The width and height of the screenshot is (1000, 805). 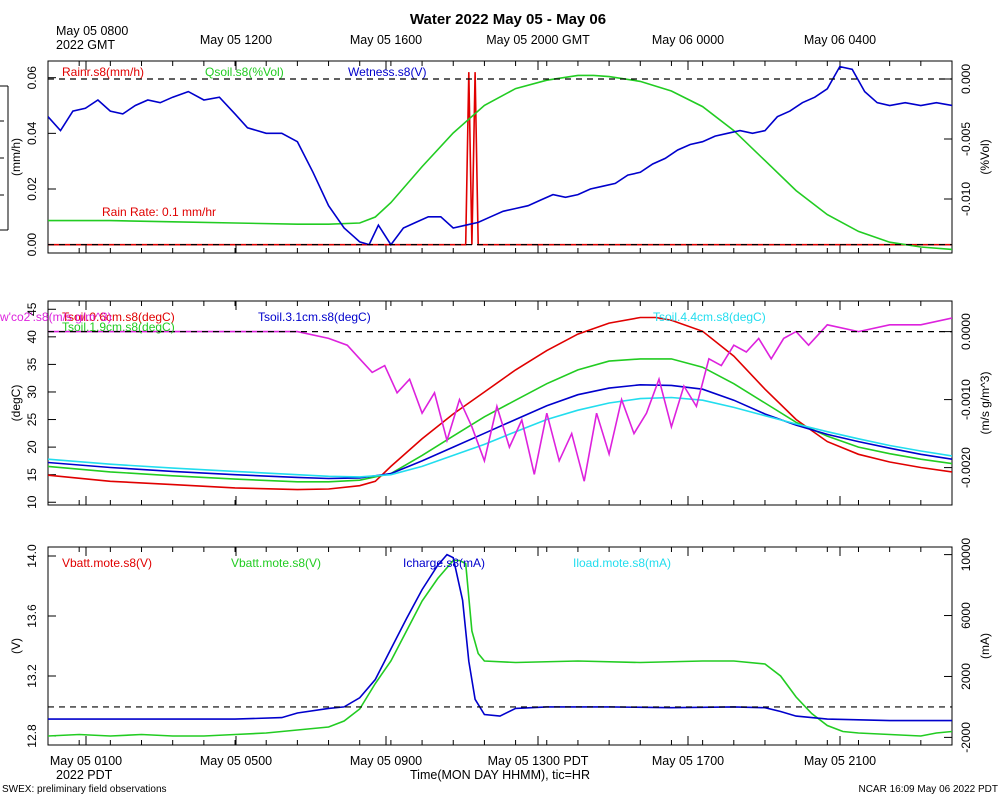 What do you see at coordinates (386, 40) in the screenshot?
I see `top-axis-label: May 05 1600` at bounding box center [386, 40].